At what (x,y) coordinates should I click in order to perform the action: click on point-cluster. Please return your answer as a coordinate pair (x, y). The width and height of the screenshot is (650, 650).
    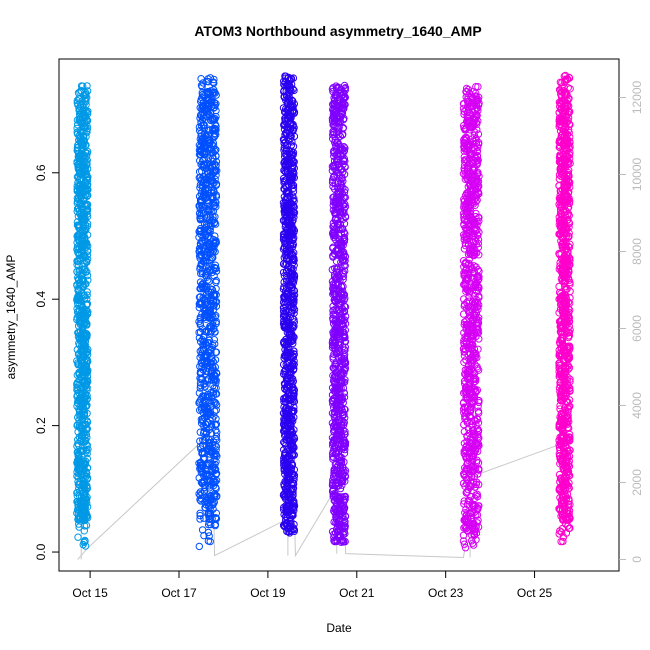
    Looking at the image, I should click on (564, 308).